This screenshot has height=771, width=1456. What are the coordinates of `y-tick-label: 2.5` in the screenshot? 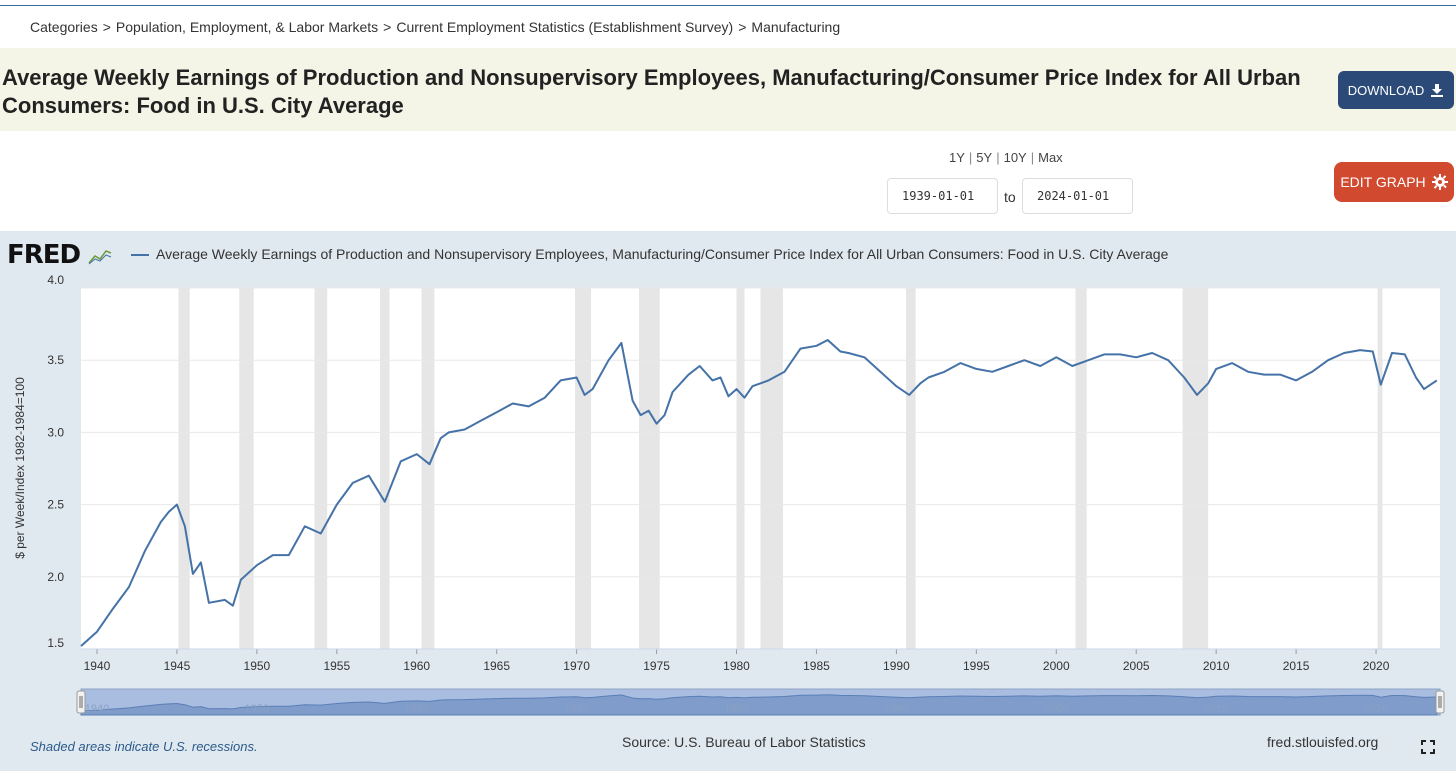 It's located at (55, 505).